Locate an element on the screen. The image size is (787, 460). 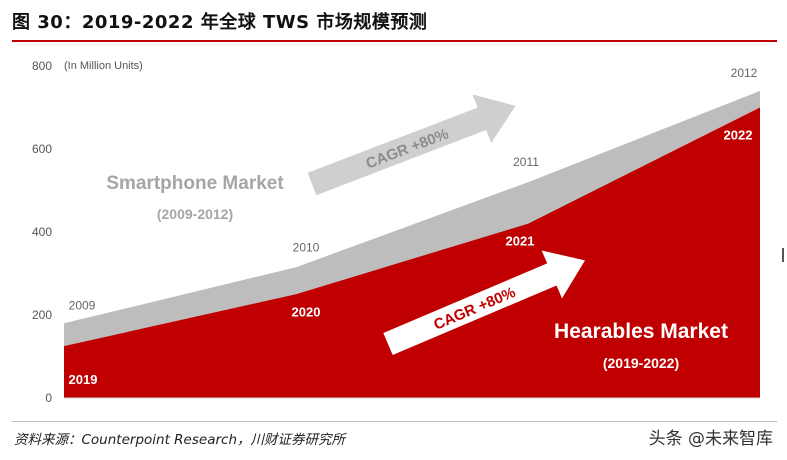
smartphone-year-label: 2011 is located at coordinates (526, 162).